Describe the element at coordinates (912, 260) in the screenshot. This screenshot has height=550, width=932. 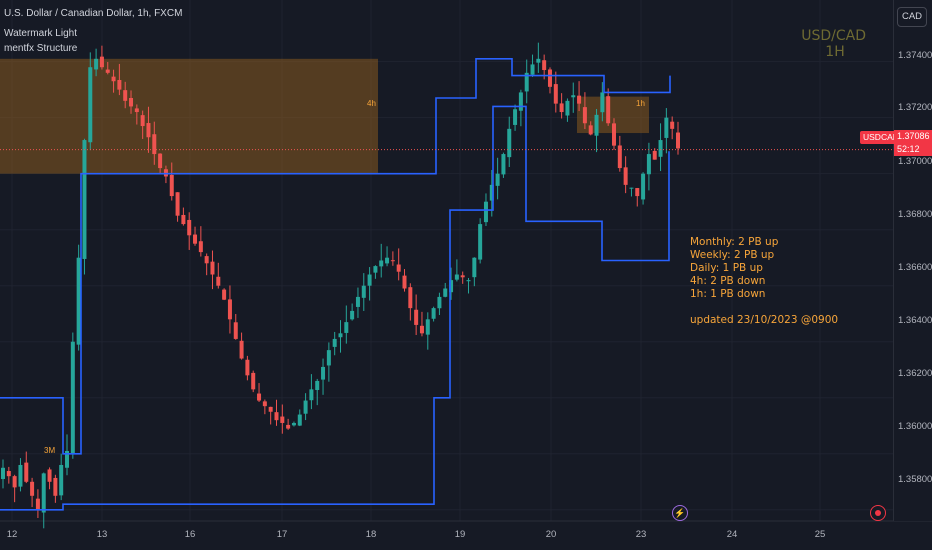
I see `price-axis` at that location.